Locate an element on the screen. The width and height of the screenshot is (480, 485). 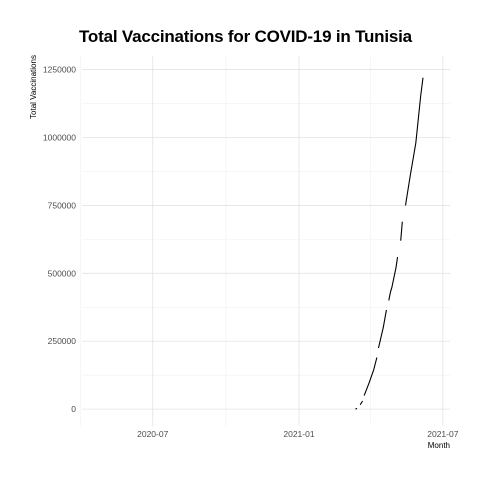
y-tick-label: 0 is located at coordinates (73, 409).